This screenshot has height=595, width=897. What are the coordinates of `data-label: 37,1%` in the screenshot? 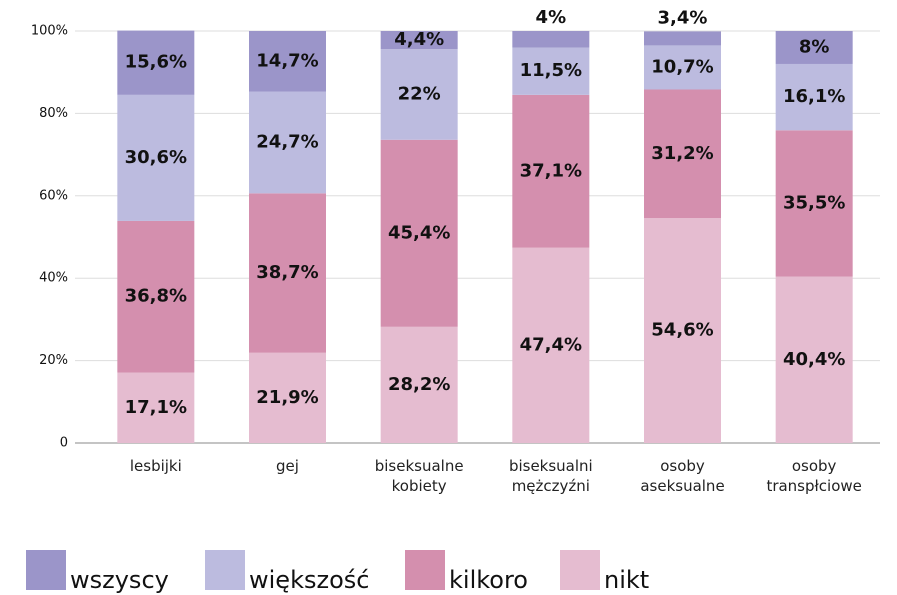 It's located at (551, 170).